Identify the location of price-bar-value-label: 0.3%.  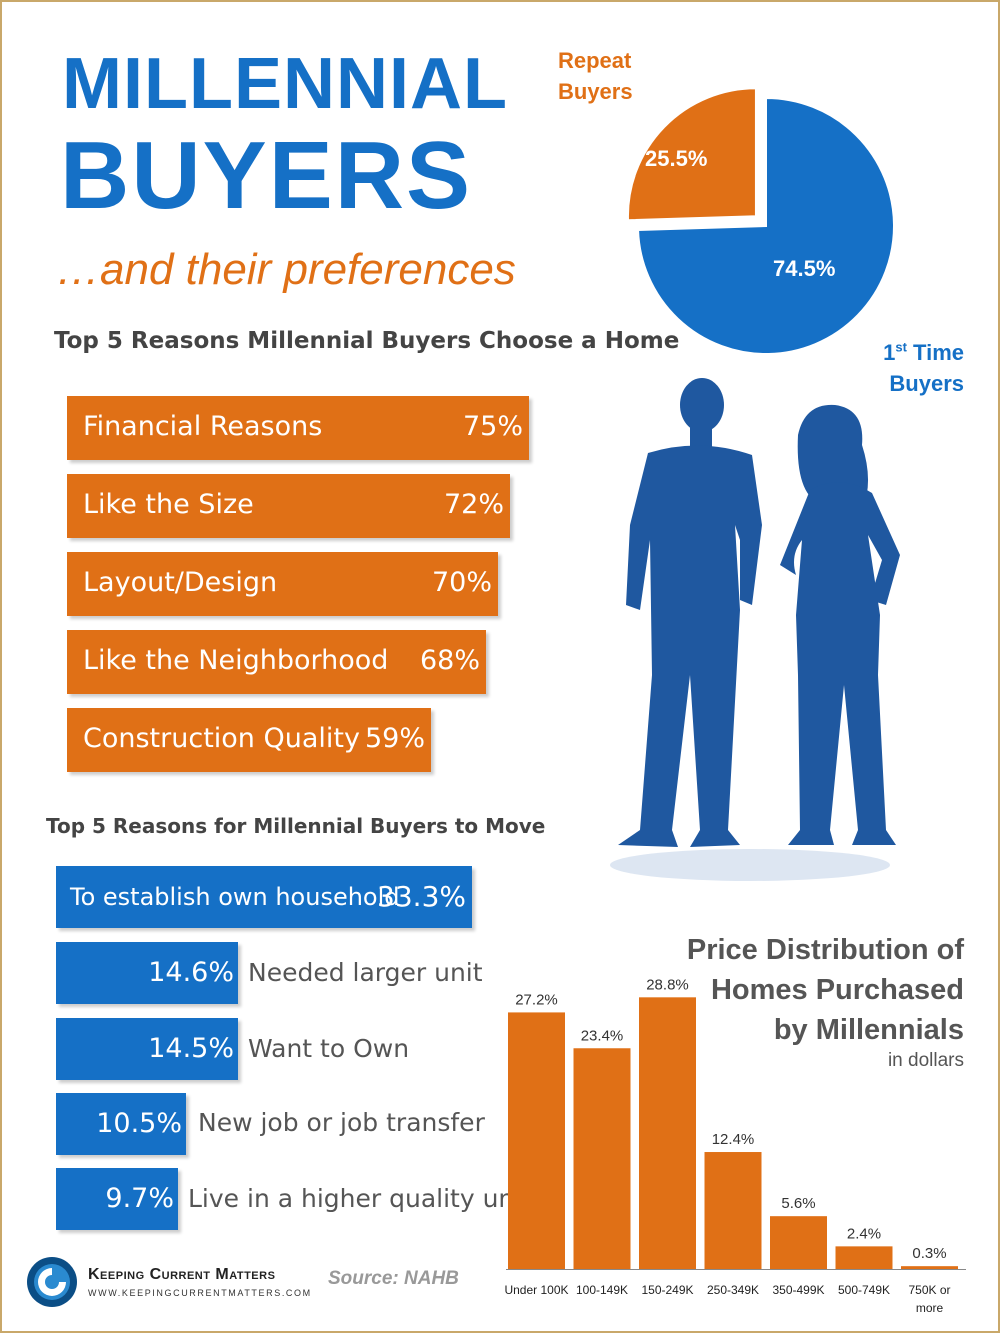
(929, 1253).